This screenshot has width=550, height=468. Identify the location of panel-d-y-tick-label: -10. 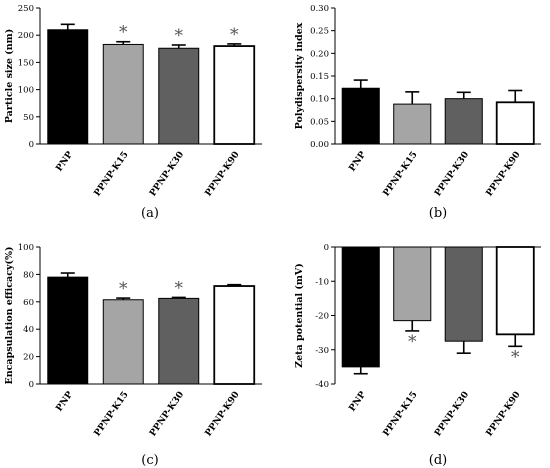
(322, 282).